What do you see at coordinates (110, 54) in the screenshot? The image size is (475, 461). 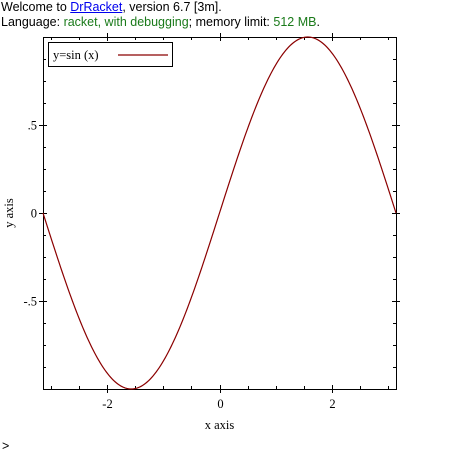 I see `legend: y=sin (x)` at bounding box center [110, 54].